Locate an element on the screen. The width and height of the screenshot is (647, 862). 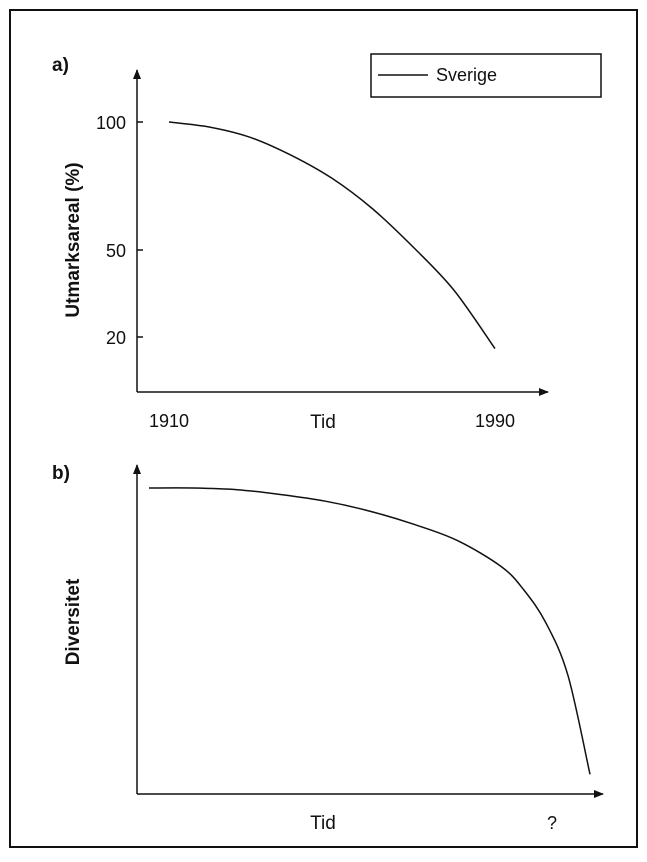
panel-a-legend: Sverige is located at coordinates (486, 75).